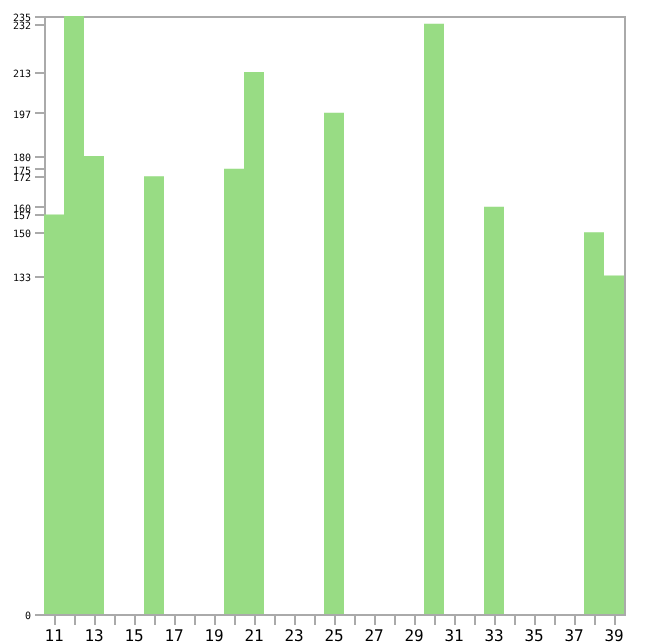 Image resolution: width=666 pixels, height=642 pixels. I want to click on x-tick-label: 21, so click(254, 634).